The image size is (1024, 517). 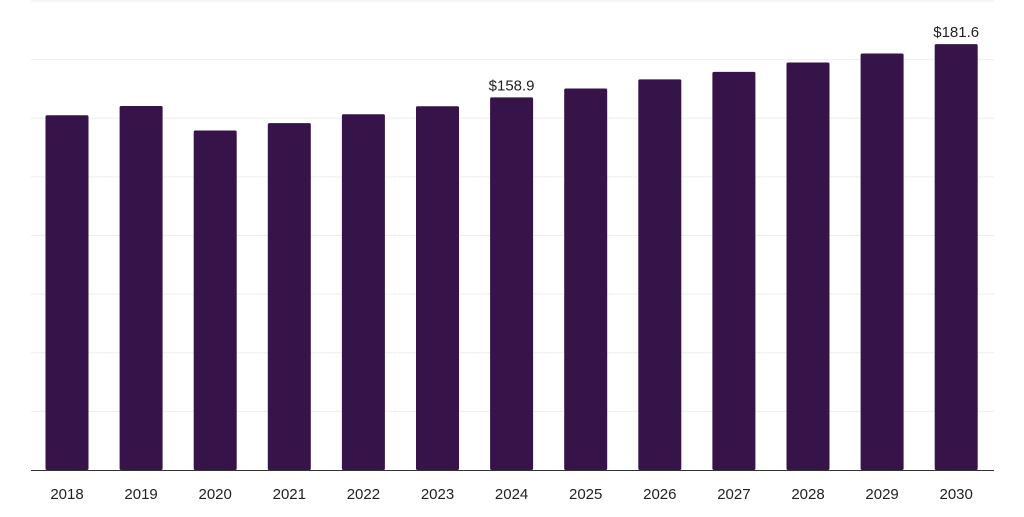 What do you see at coordinates (882, 261) in the screenshot?
I see `bar-2029` at bounding box center [882, 261].